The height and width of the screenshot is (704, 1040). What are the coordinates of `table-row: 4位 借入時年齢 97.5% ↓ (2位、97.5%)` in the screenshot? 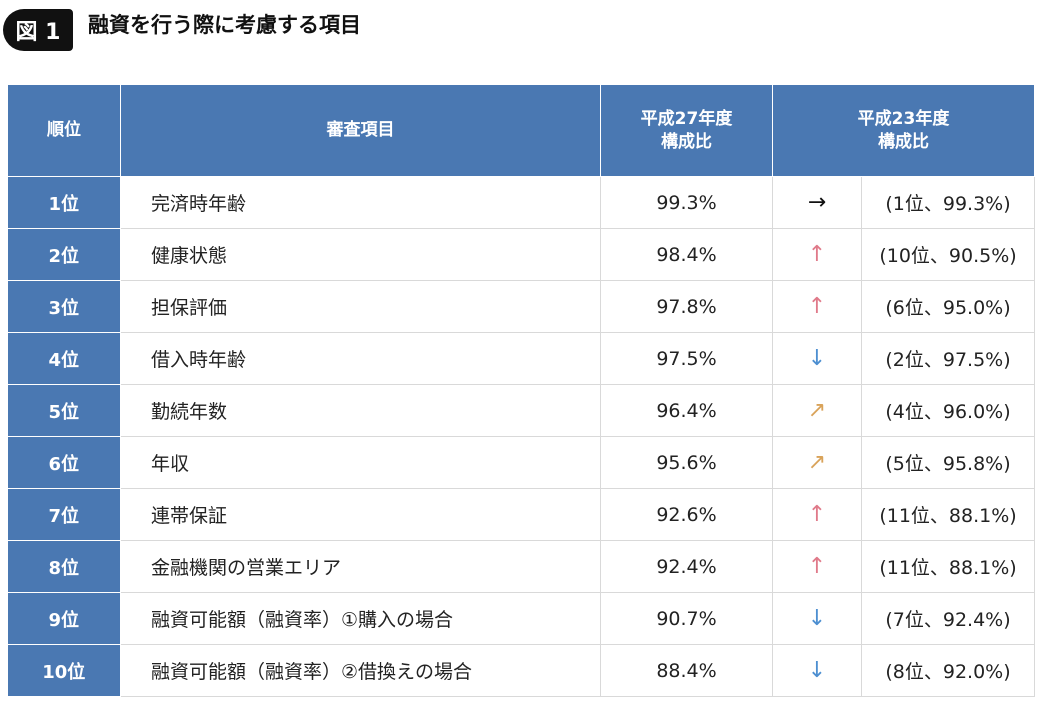 It's located at (521, 358).